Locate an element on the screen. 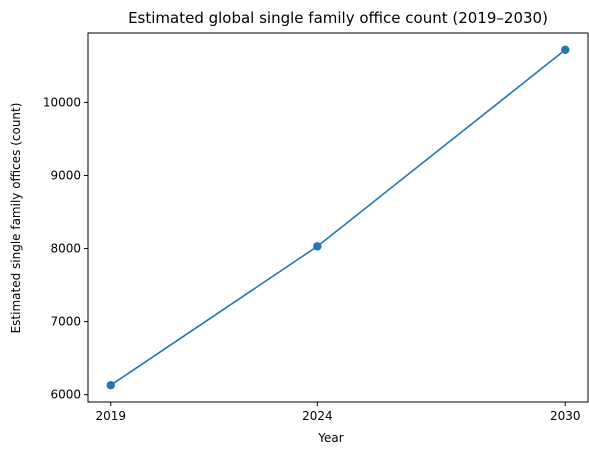 Image resolution: width=589 pixels, height=459 pixels. x-tick-label: 2024 is located at coordinates (317, 416).